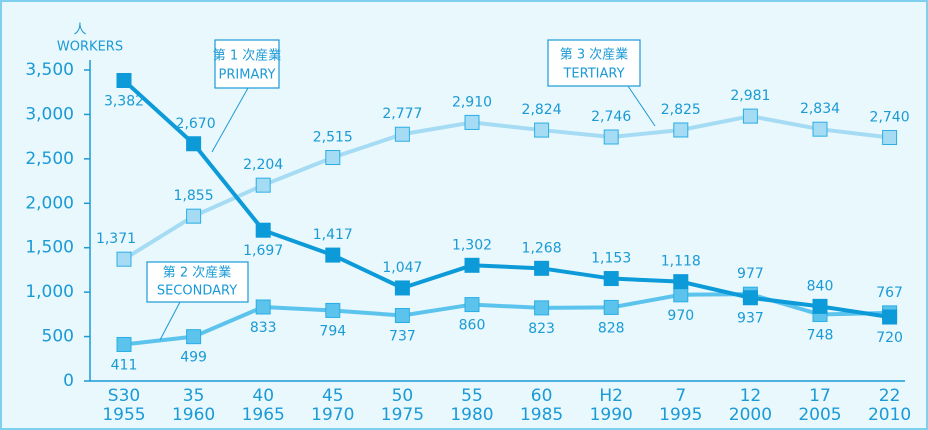 Image resolution: width=928 pixels, height=430 pixels. What do you see at coordinates (889, 415) in the screenshot?
I see `x-tick-label: 2010` at bounding box center [889, 415].